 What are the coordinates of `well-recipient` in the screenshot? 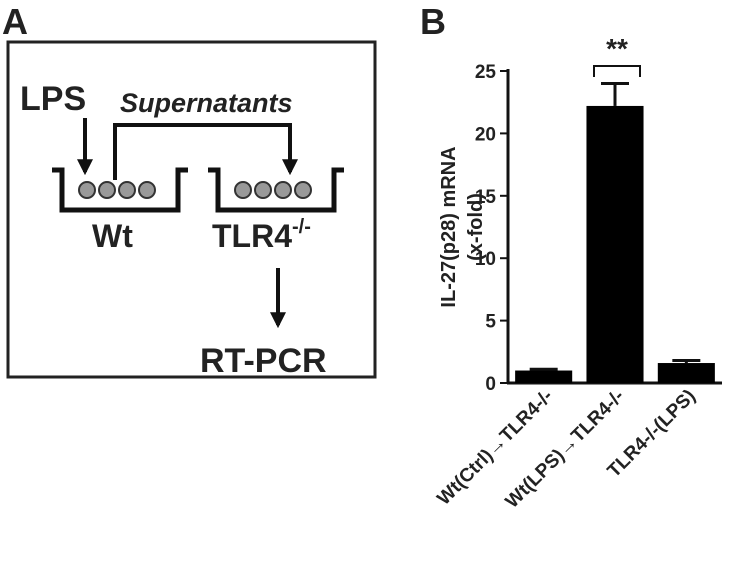 It's located at (276, 190).